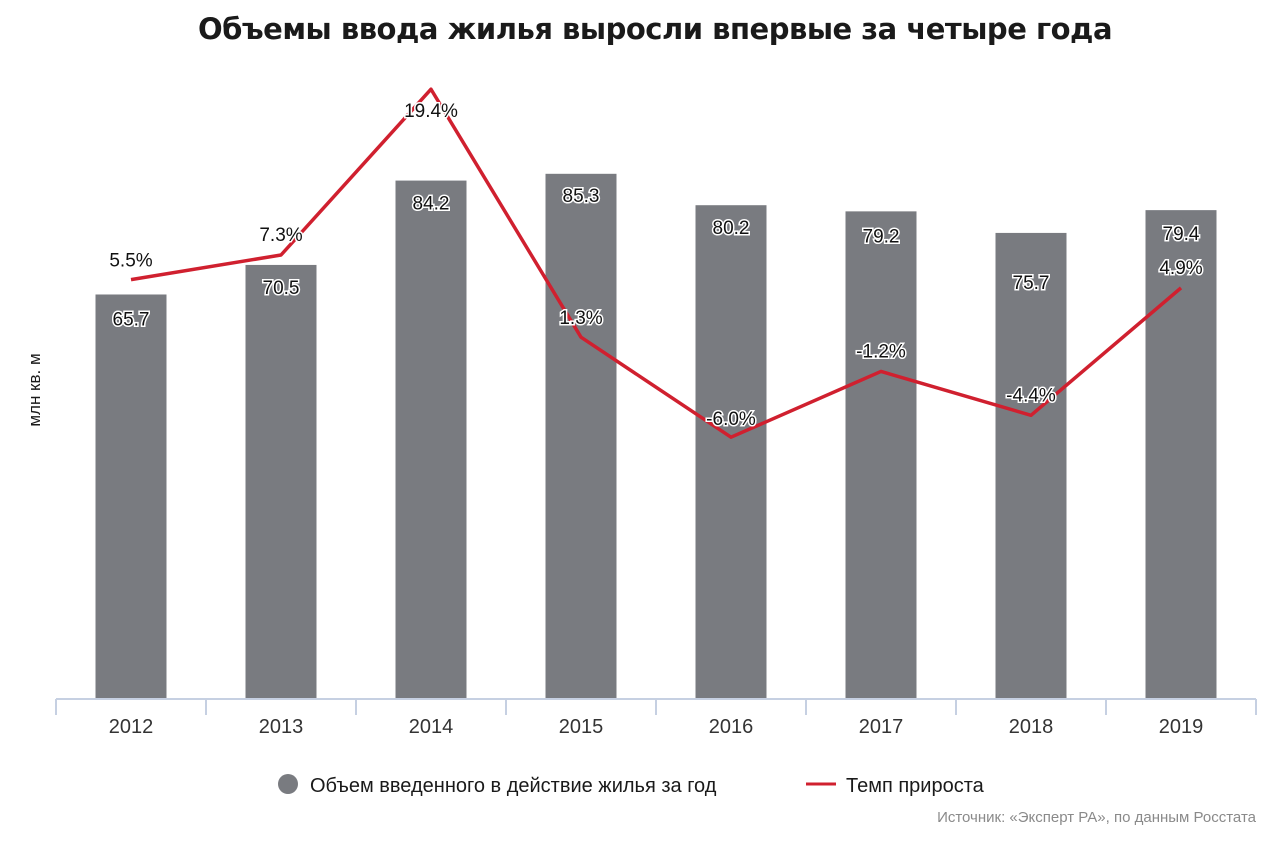  I want to click on bar-value-label: 79.4, so click(1181, 234).